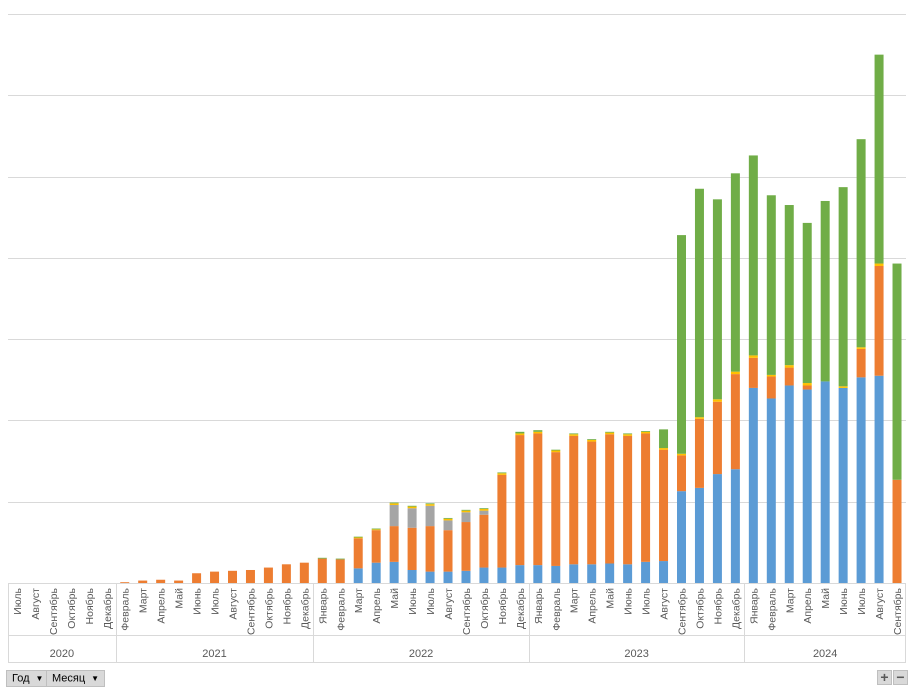  I want to click on month-filter-button: Месяц ▼, so click(76, 678).